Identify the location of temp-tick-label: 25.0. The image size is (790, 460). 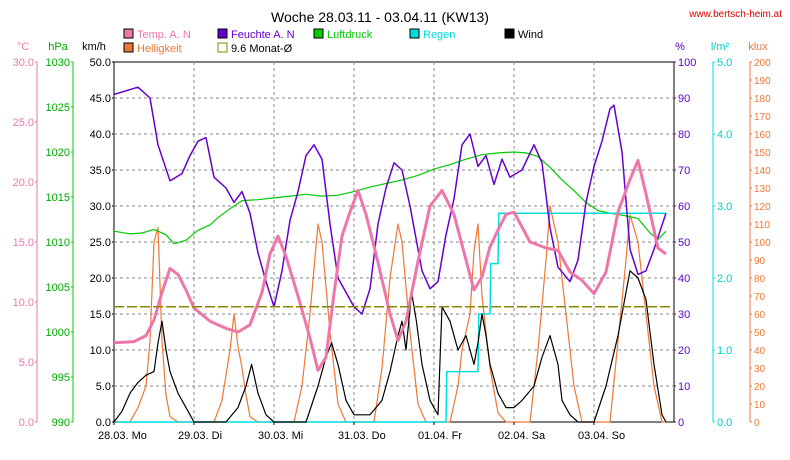
(23, 123).